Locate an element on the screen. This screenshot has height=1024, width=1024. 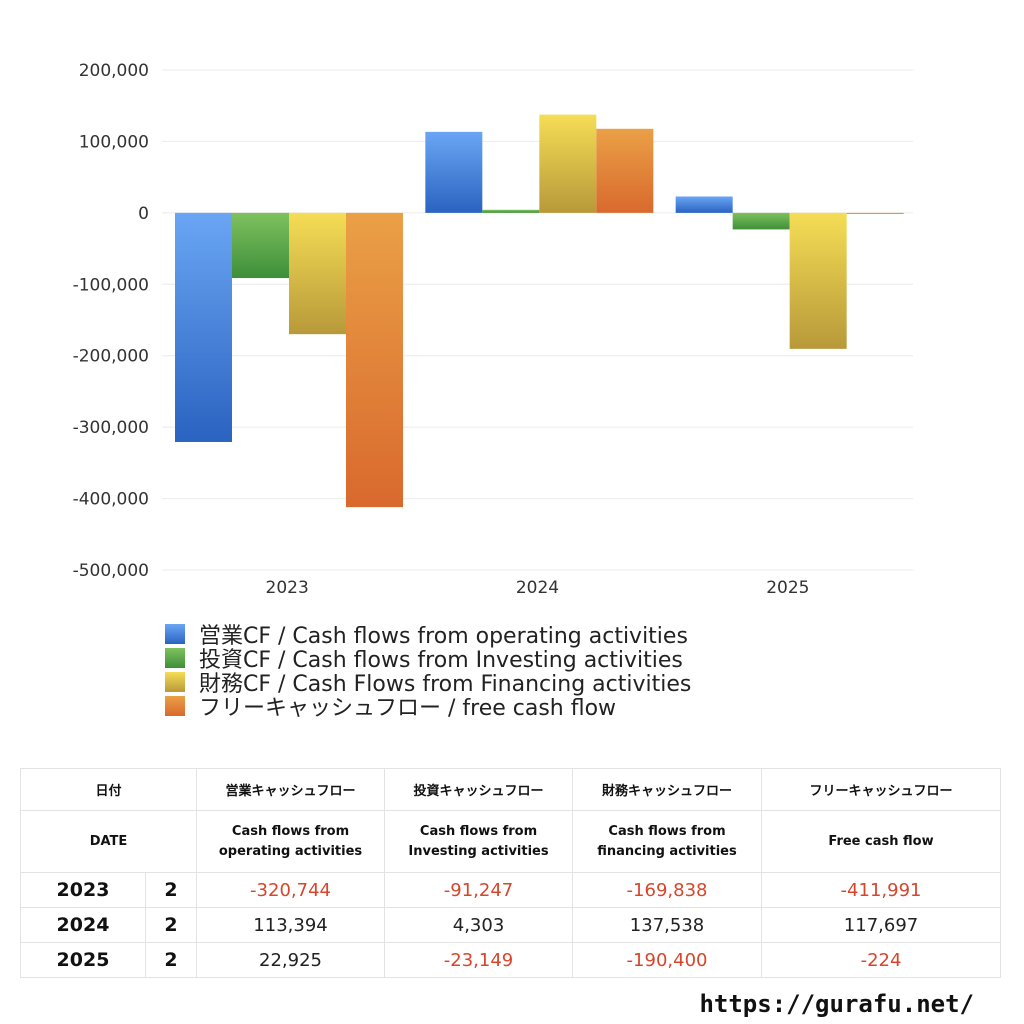
table-cell: 4,303 is located at coordinates (479, 925).